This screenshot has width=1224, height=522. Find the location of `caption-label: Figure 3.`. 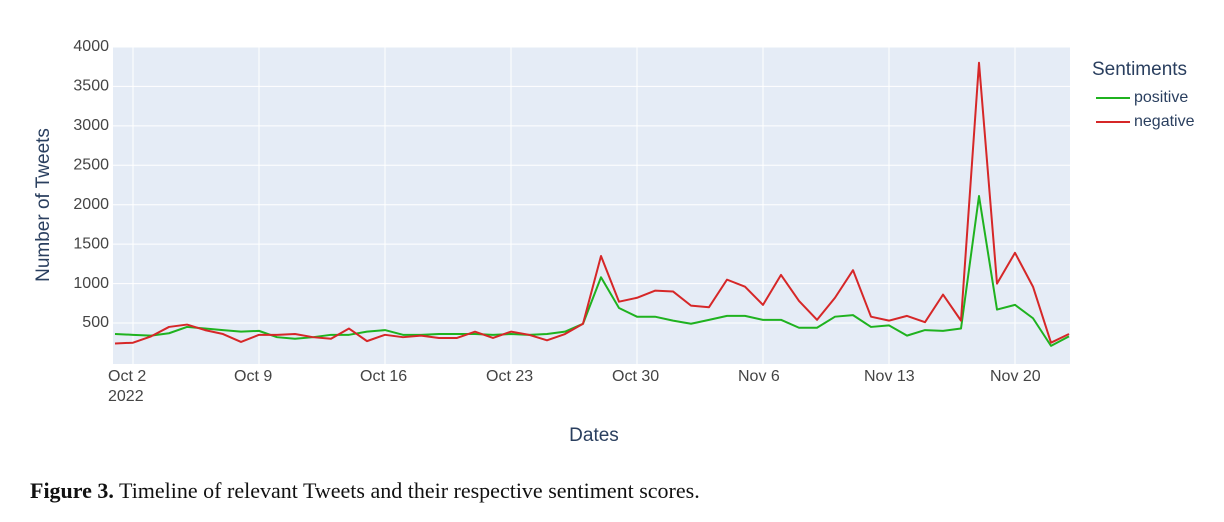

caption-label: Figure 3. is located at coordinates (72, 490).